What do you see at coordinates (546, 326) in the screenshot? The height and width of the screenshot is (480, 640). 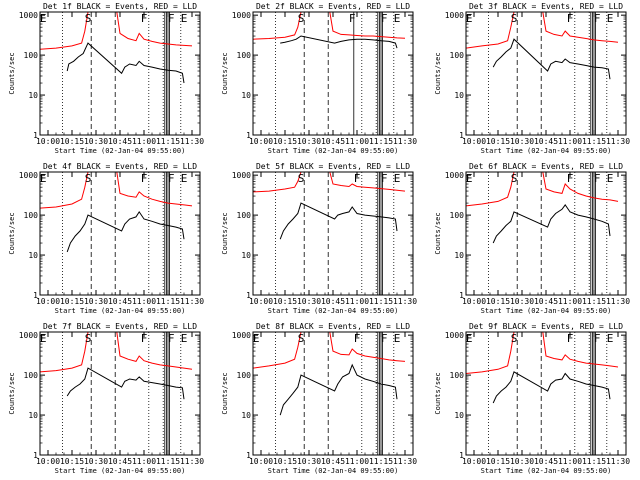 I see `panel-title: Det 9f BLACK = Events, RED = LLD` at bounding box center [546, 326].